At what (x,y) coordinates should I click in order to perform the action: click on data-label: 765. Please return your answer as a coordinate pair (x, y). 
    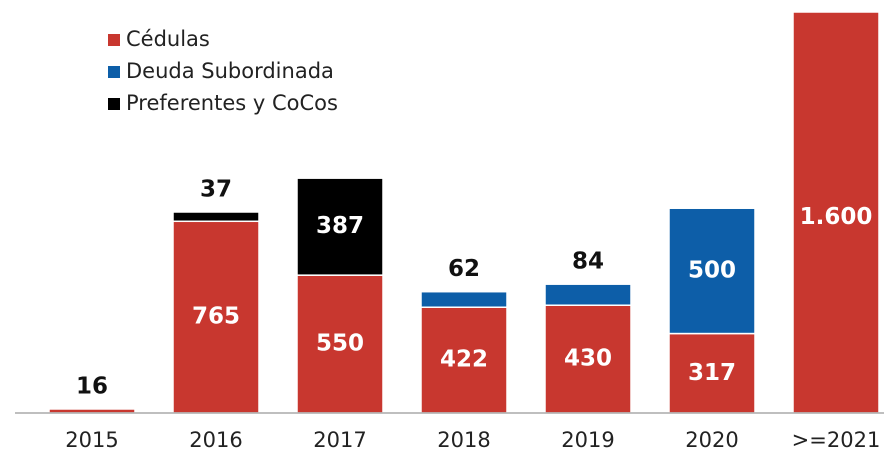
    Looking at the image, I should click on (216, 317).